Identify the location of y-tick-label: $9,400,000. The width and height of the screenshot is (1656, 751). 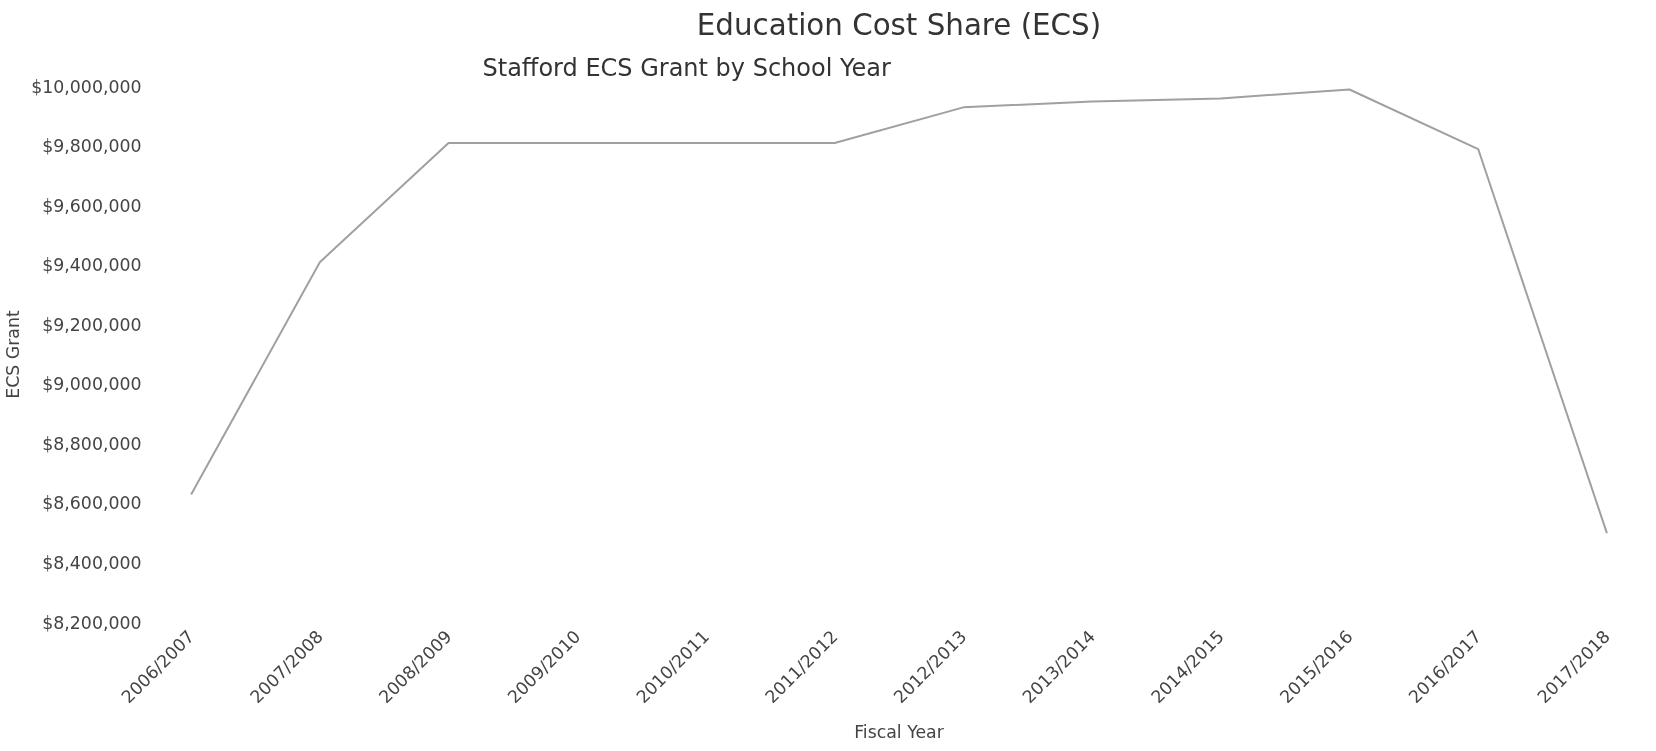
(92, 265).